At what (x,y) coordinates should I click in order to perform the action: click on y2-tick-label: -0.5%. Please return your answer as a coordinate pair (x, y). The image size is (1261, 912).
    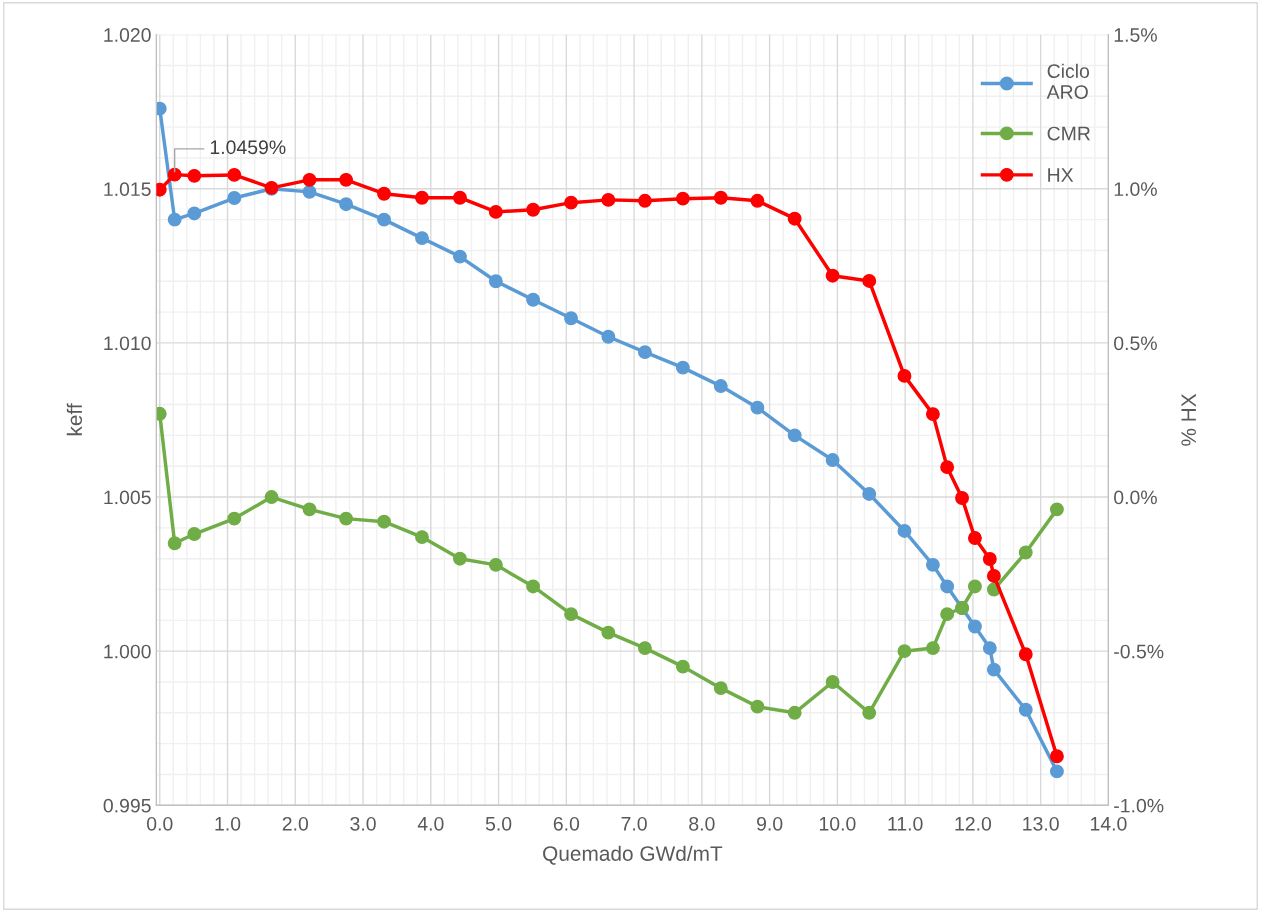
    Looking at the image, I should click on (1139, 651).